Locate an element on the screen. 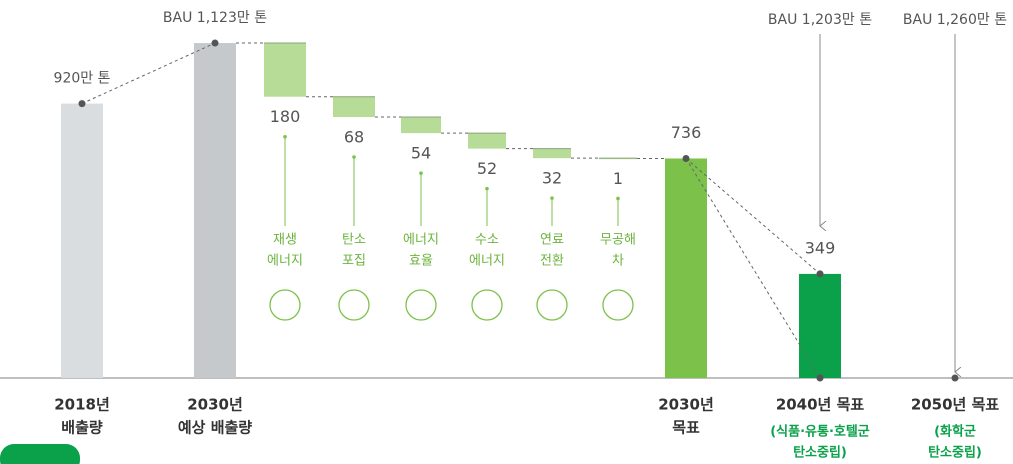 The image size is (1013, 464). category-label: 탄소 is located at coordinates (354, 240).